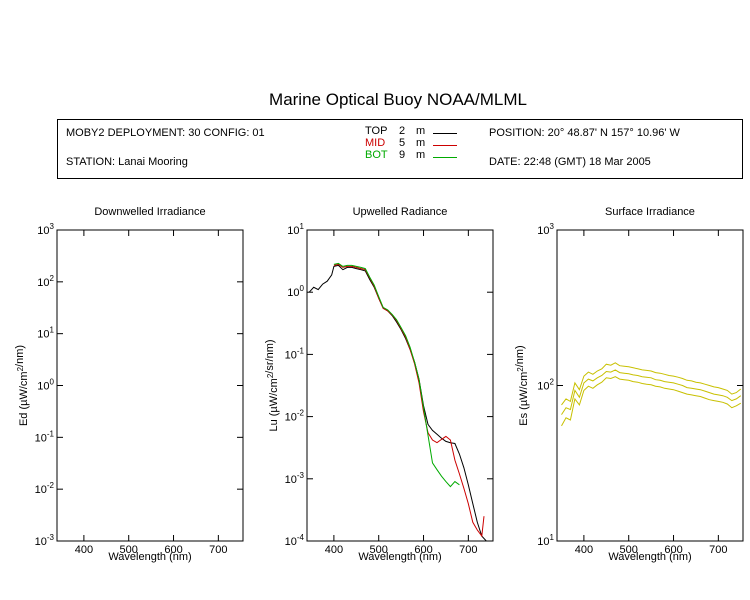 Image resolution: width=750 pixels, height=600 pixels. I want to click on series-line-mid, so click(409, 400).